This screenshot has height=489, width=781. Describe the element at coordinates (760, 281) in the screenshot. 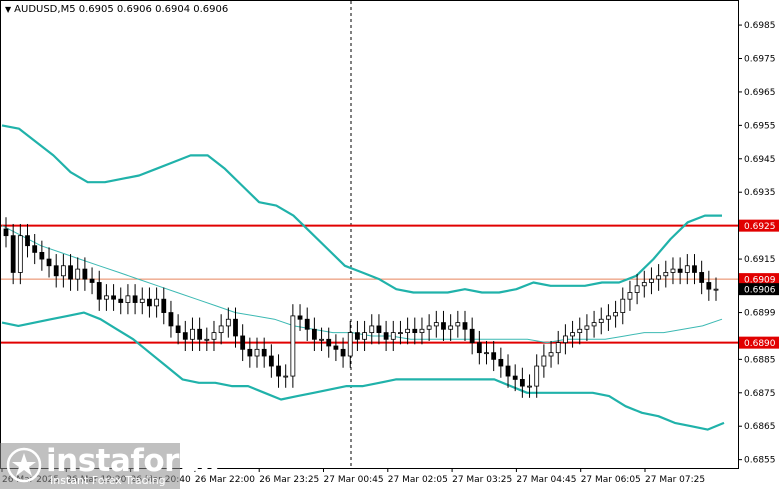

I see `current-label: 0.6909` at that location.